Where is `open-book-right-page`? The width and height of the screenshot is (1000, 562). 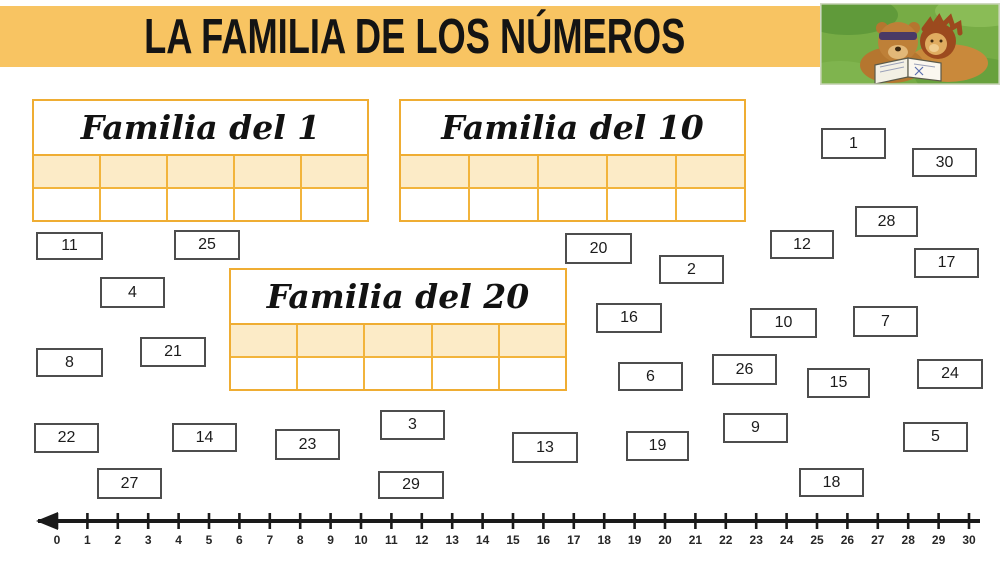 open-book-right-page is located at coordinates (924, 69).